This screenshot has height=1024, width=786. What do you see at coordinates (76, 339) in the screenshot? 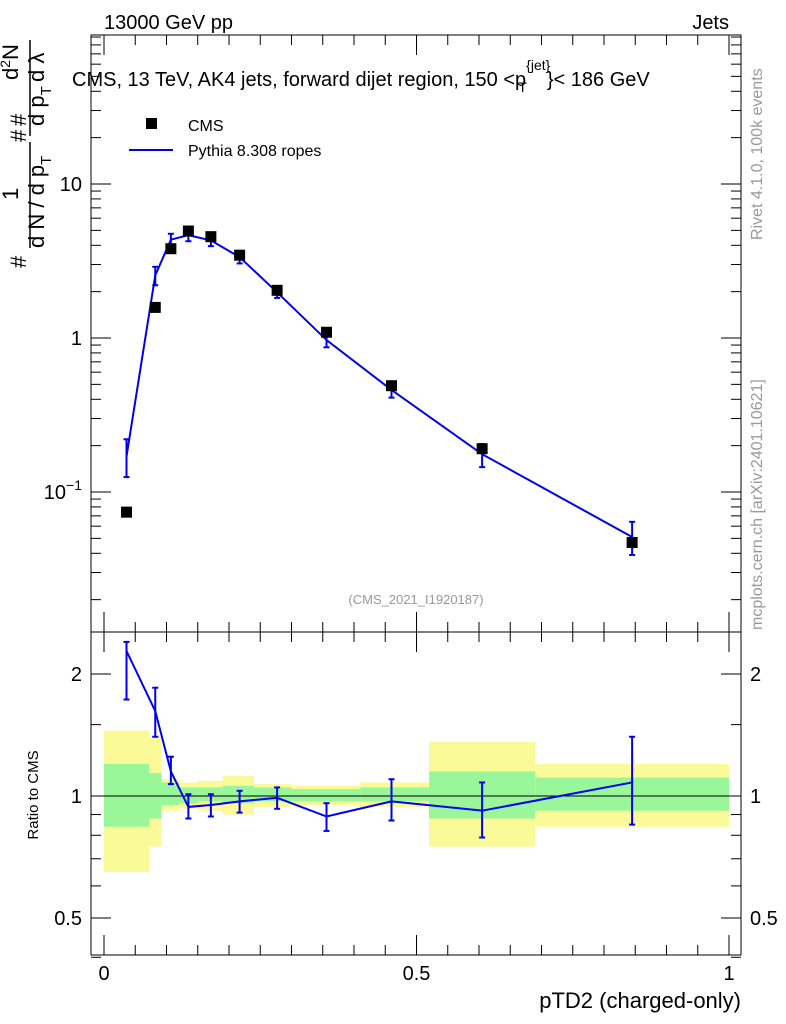
I see `main-y-tick-label-1: 1` at bounding box center [76, 339].